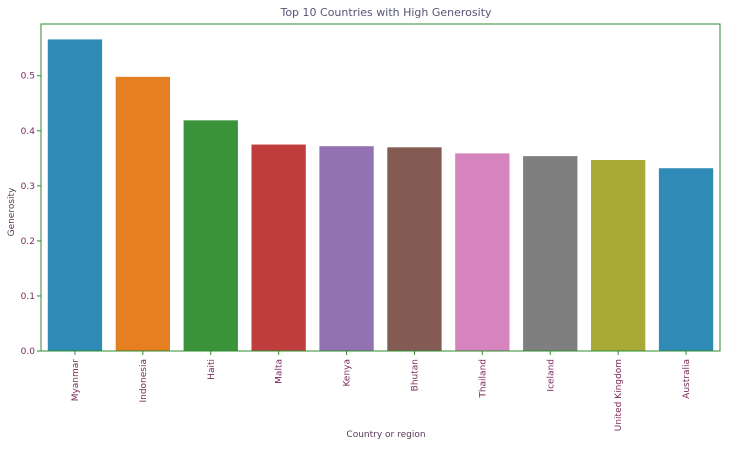 This screenshot has height=454, width=738. What do you see at coordinates (280, 371) in the screenshot?
I see `x-tick-label: Malta` at bounding box center [280, 371].